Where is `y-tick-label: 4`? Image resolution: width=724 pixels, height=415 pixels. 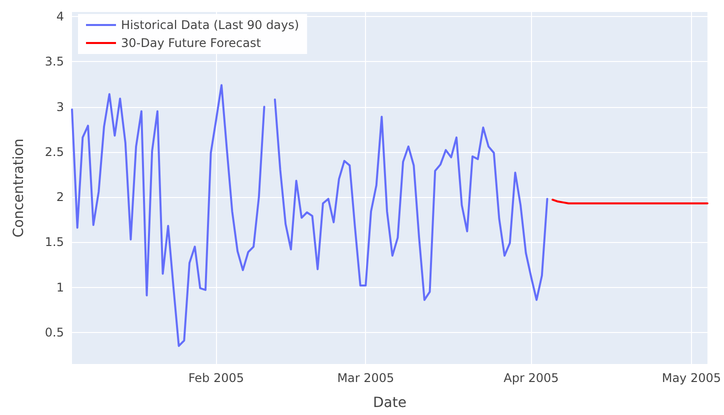
y-tick-label: 4 is located at coordinates (60, 17).